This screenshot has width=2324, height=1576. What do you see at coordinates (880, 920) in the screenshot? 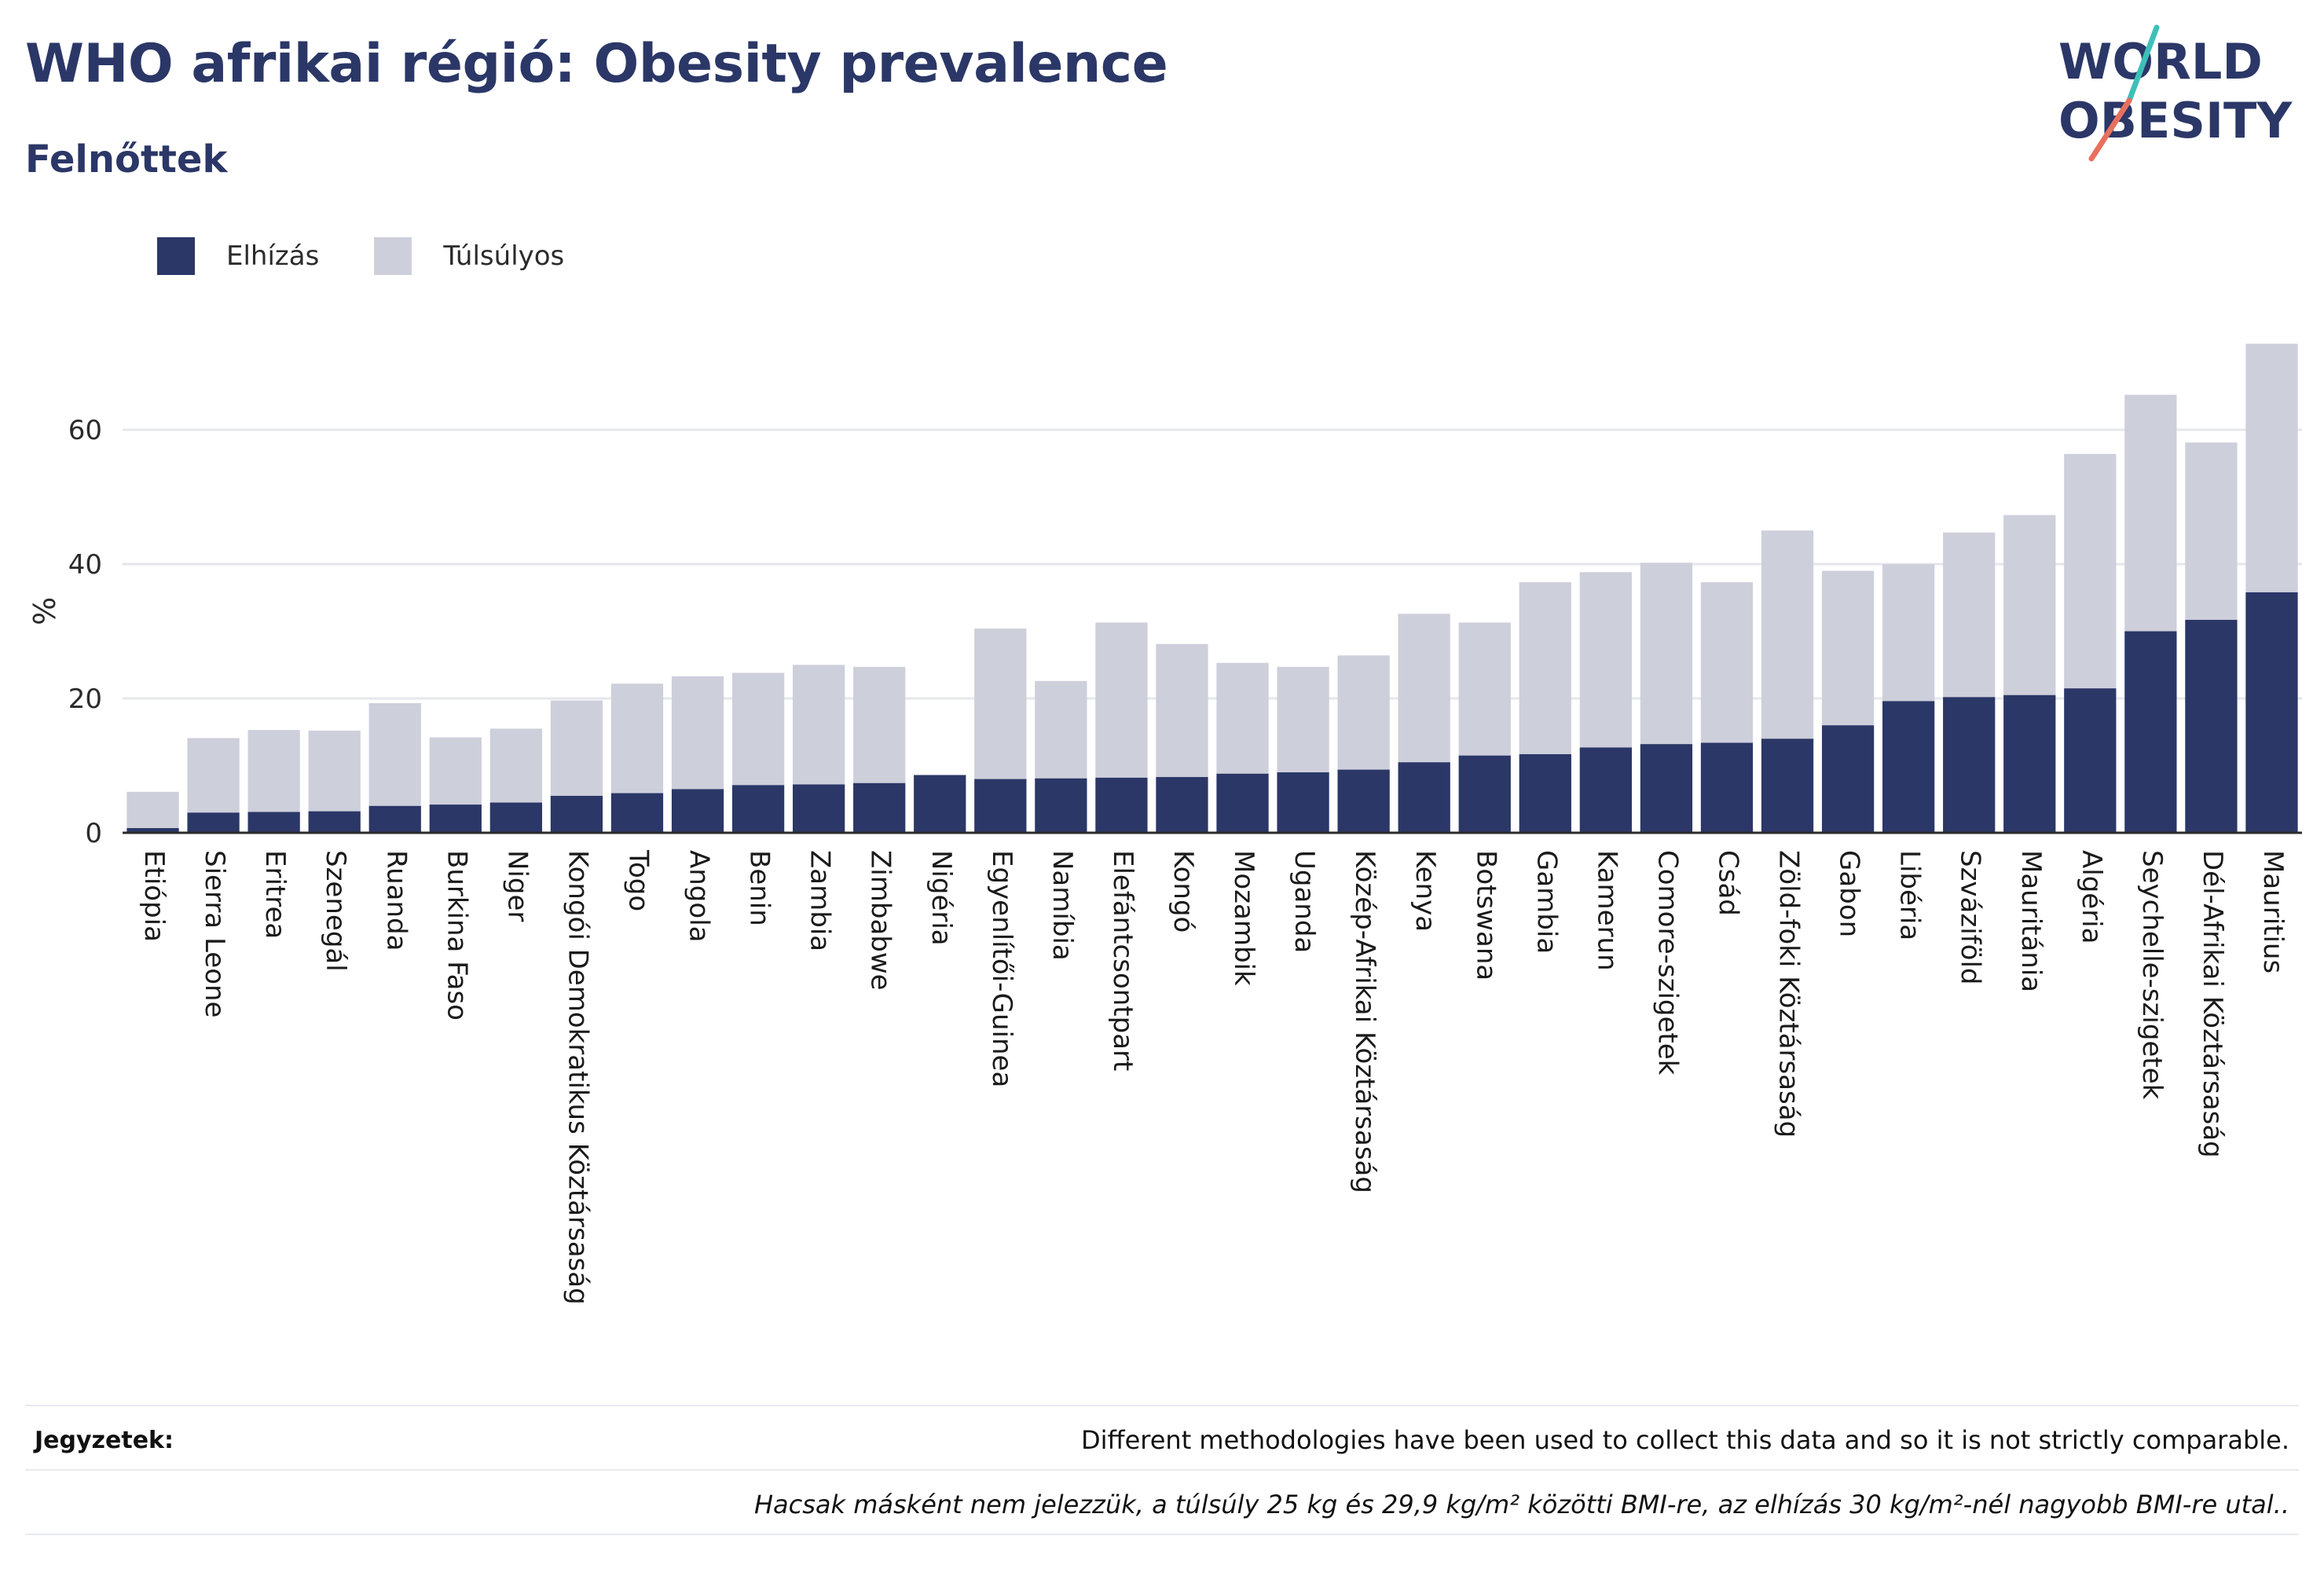
I see `x-tick-label: Zimbabwe` at bounding box center [880, 920].